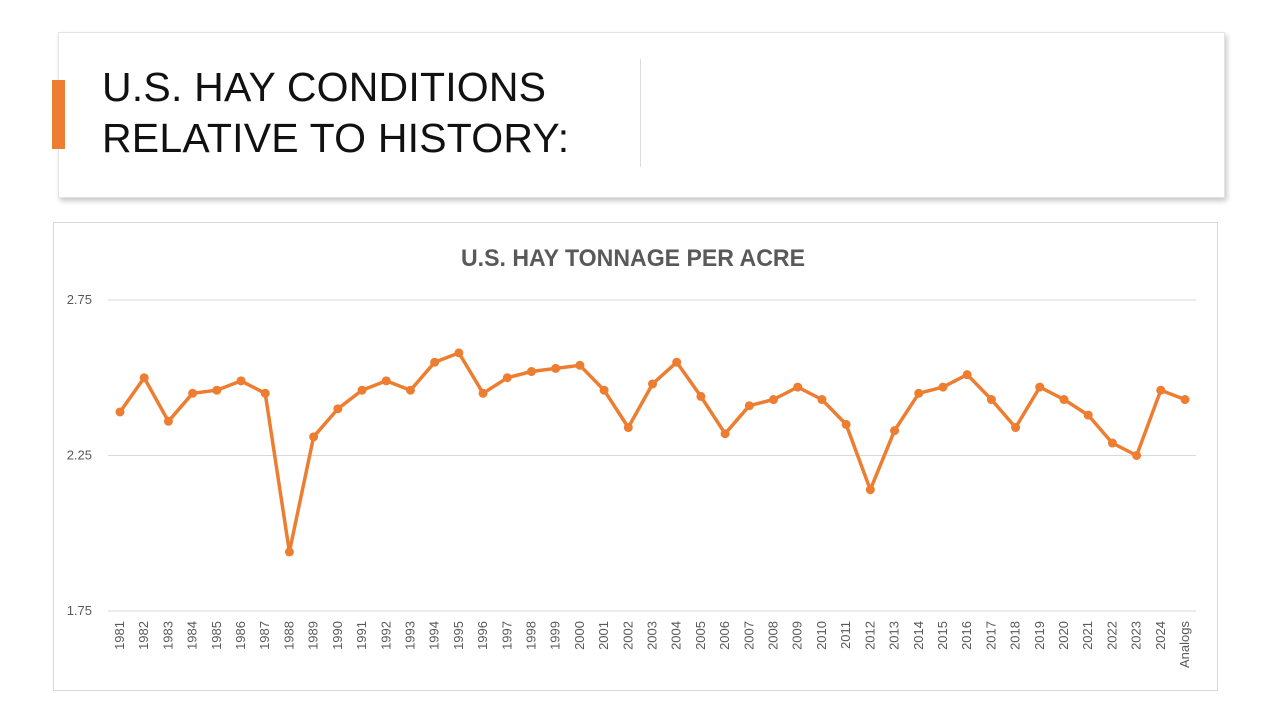 This screenshot has width=1280, height=720. What do you see at coordinates (362, 113) in the screenshot?
I see `slide-title: U.S. HAY CONDITIONS RELATIVE TO HISTORY:` at bounding box center [362, 113].